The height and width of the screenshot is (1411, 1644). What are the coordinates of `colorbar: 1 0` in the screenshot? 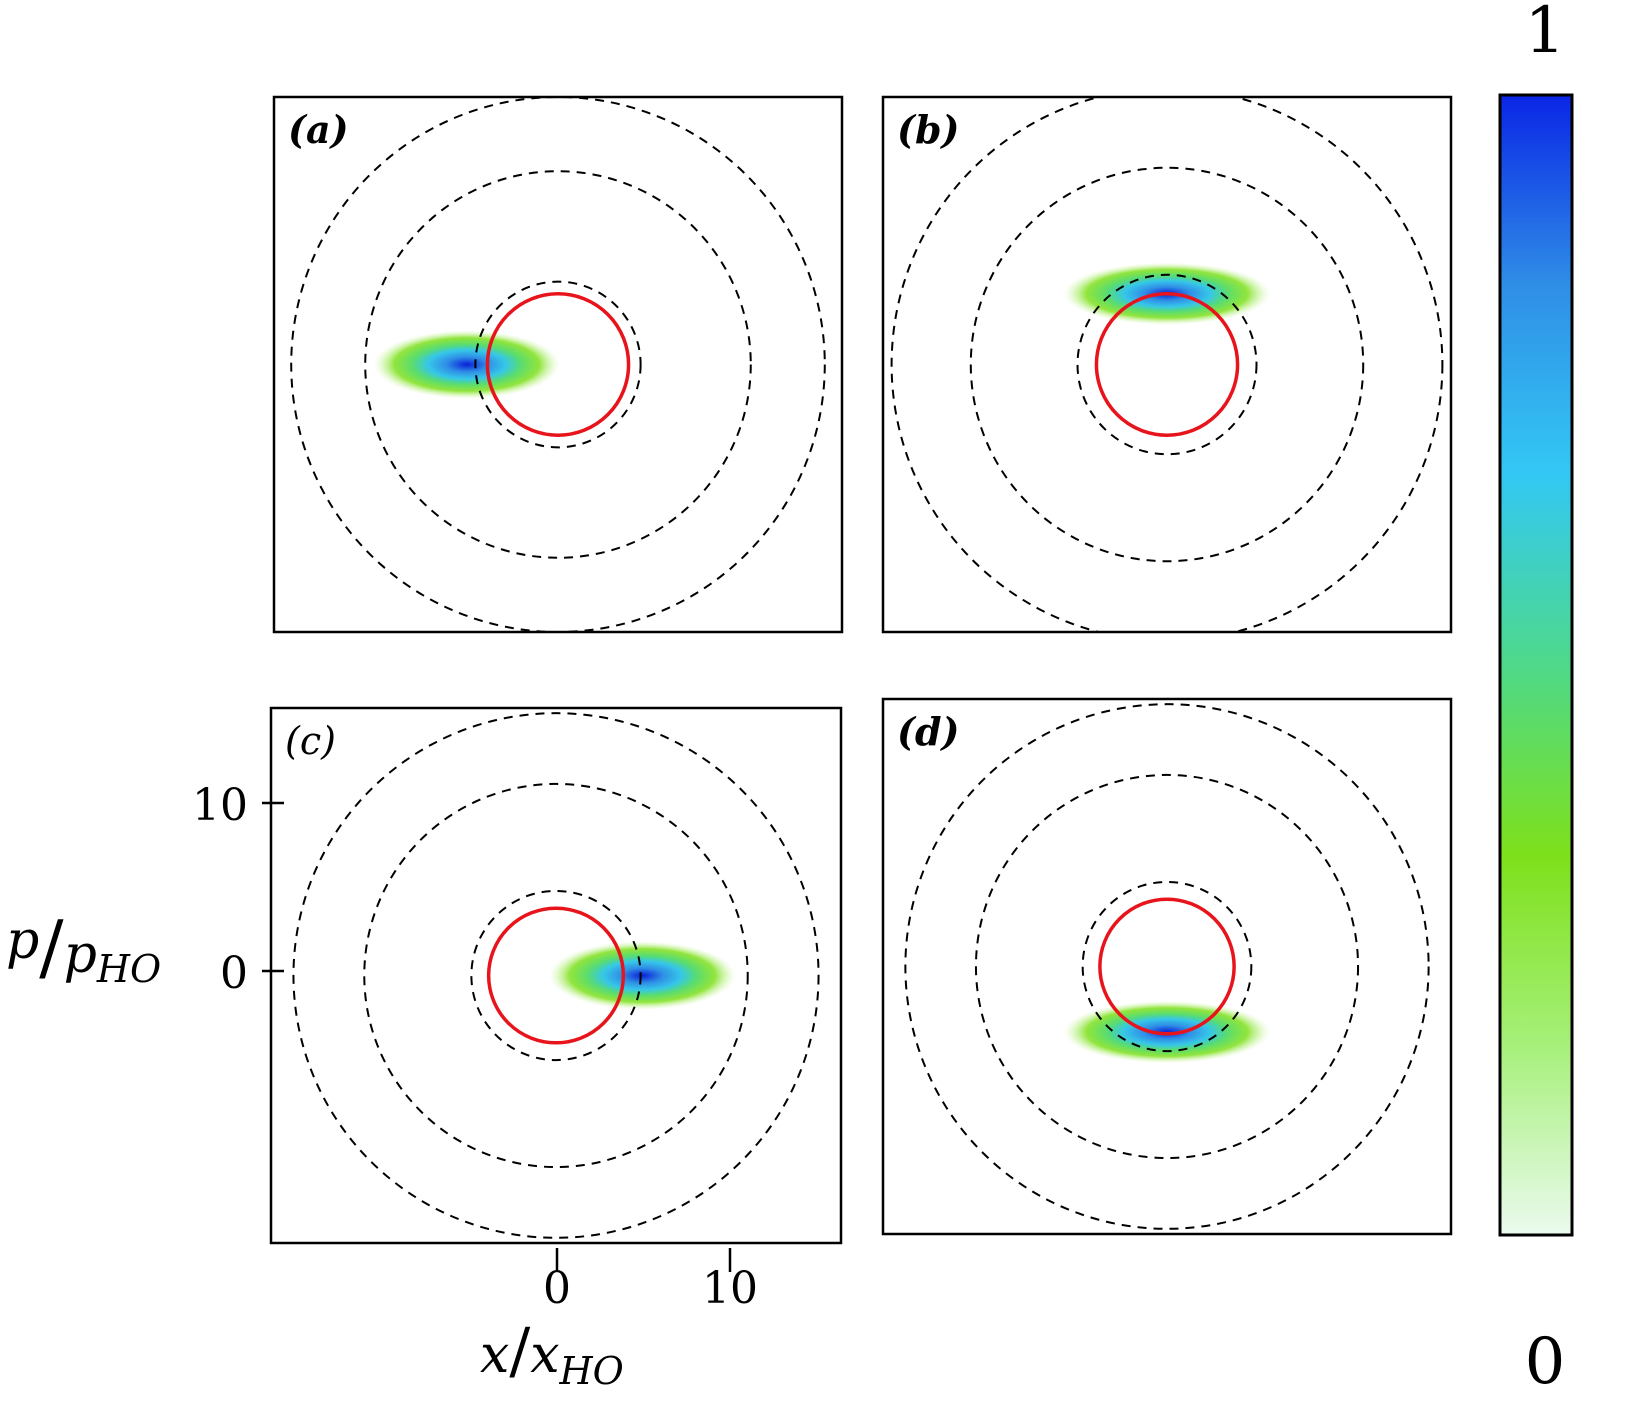 It's located at (1536, 699).